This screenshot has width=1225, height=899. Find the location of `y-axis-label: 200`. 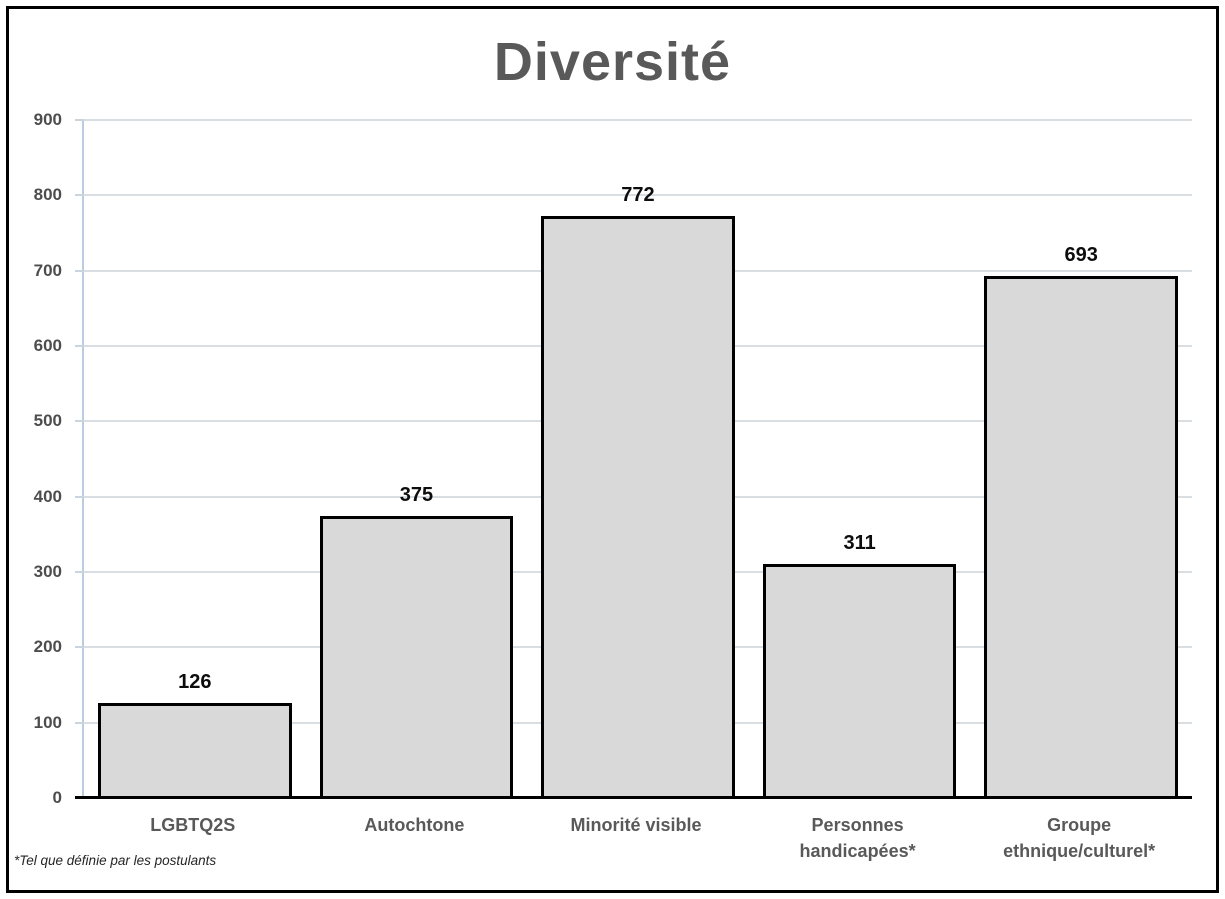

y-axis-label: 200 is located at coordinates (47, 647).